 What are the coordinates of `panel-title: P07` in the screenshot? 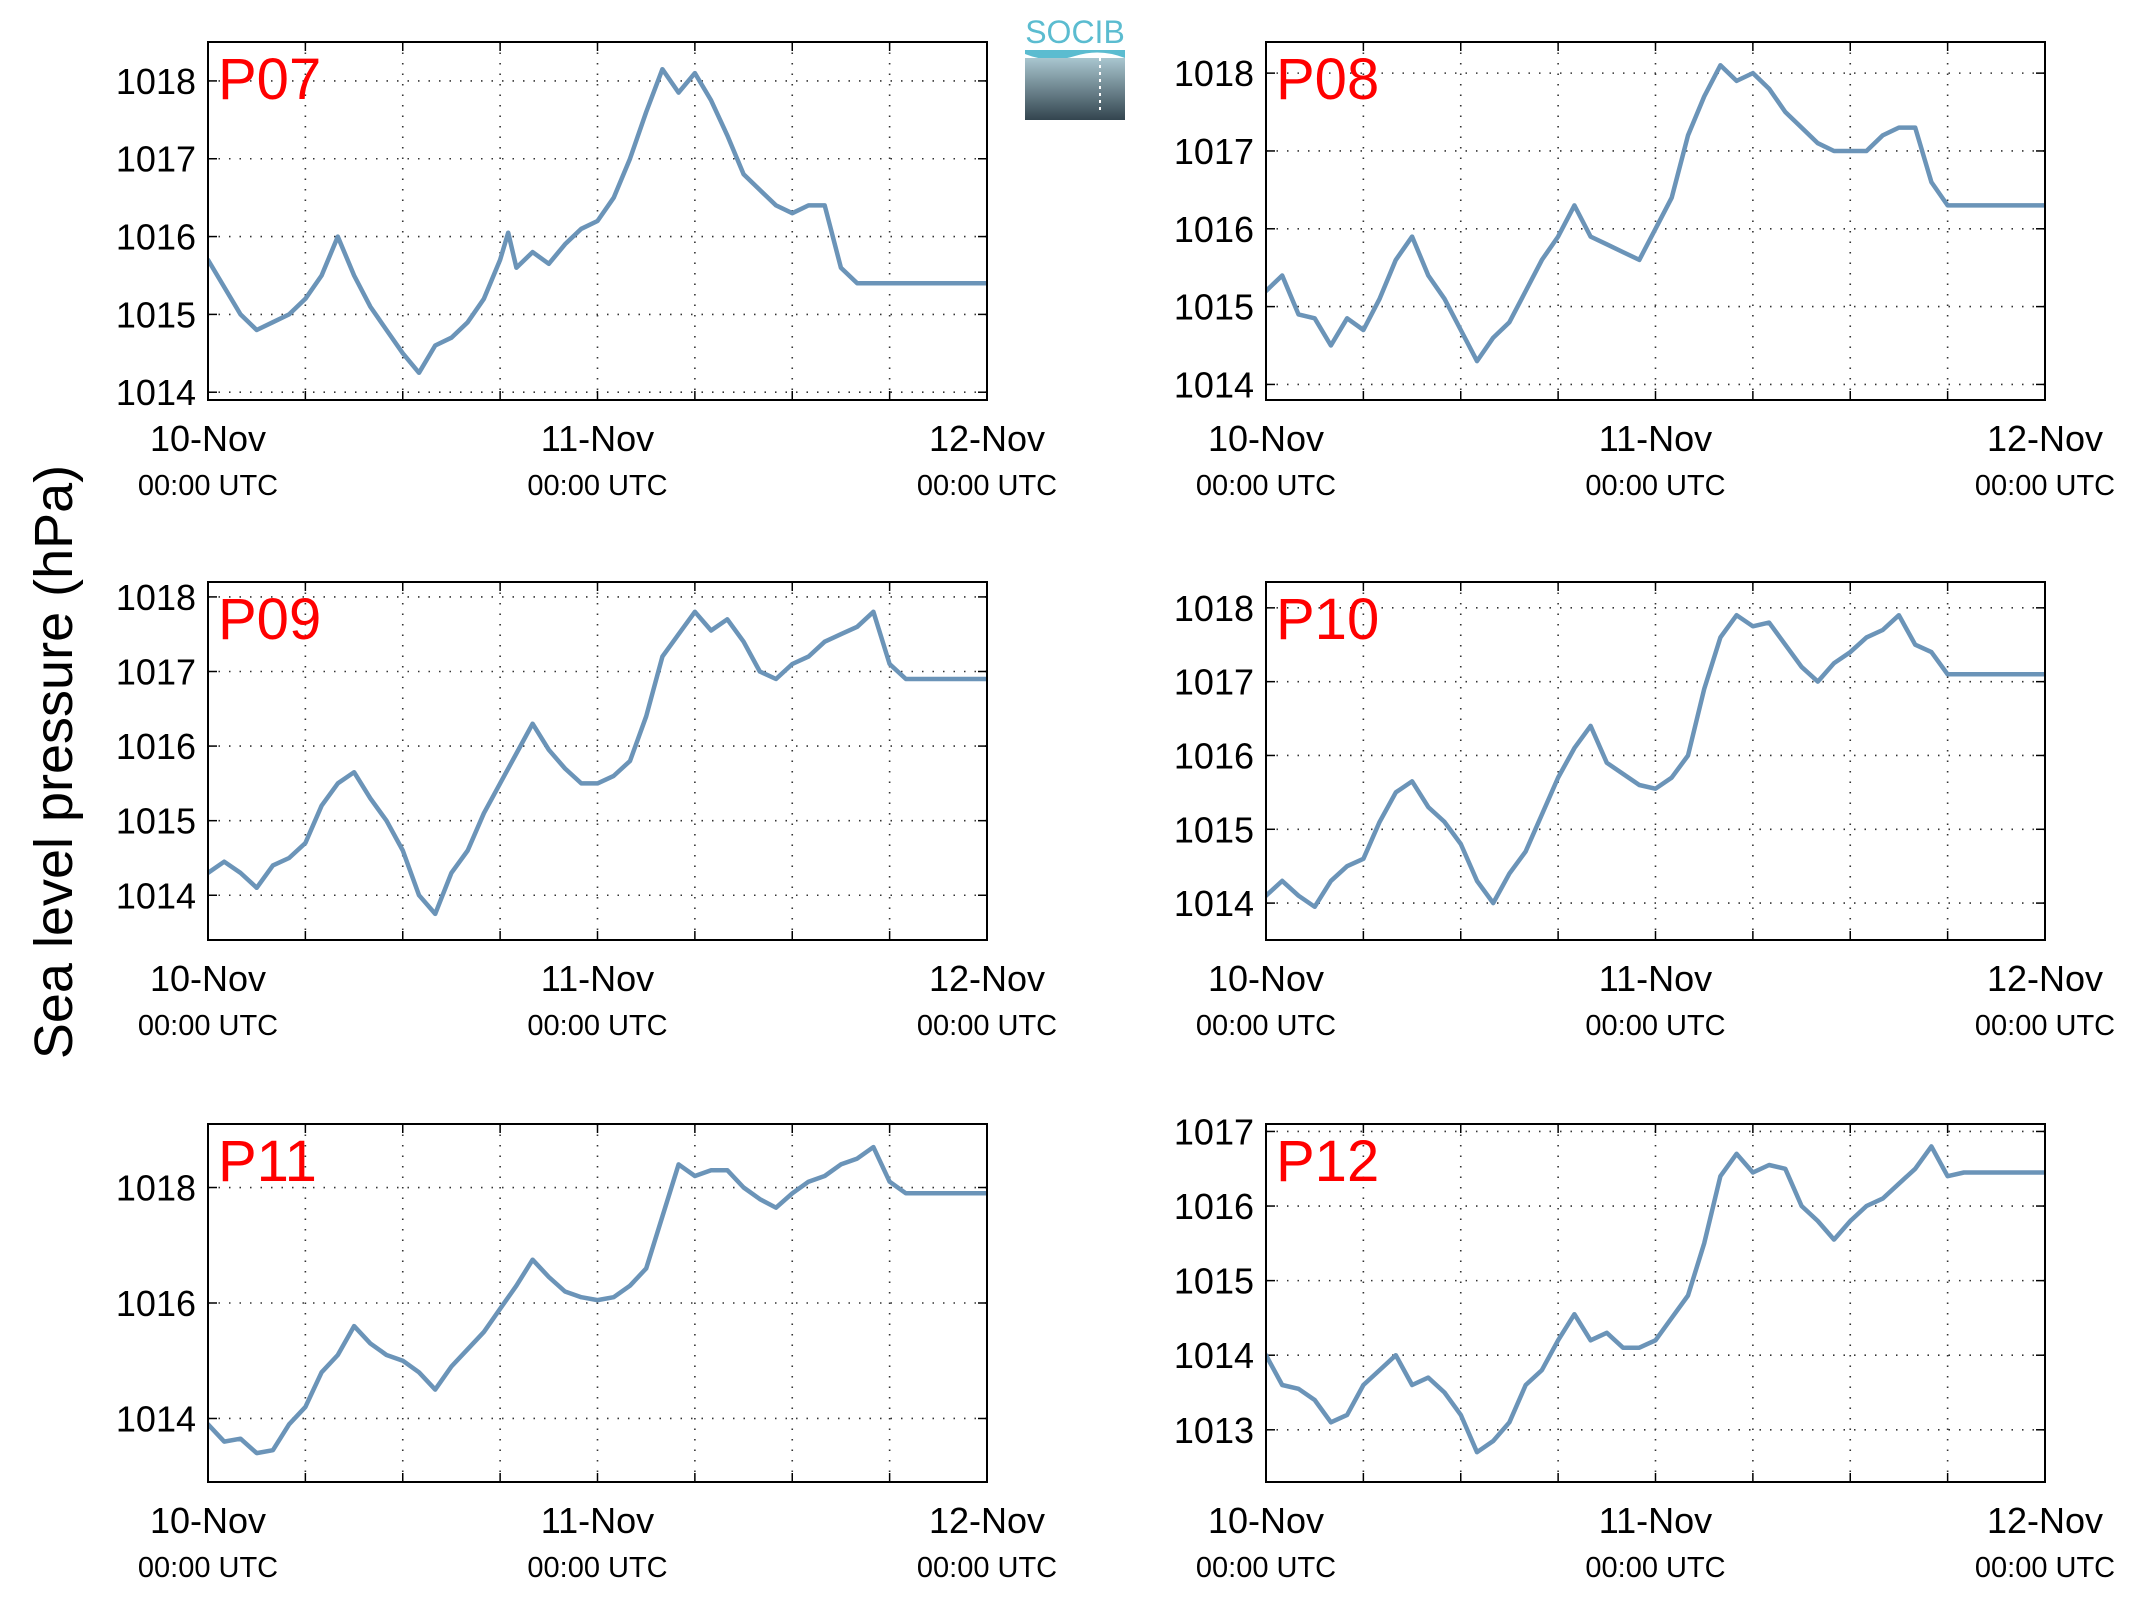 It's located at (269, 79).